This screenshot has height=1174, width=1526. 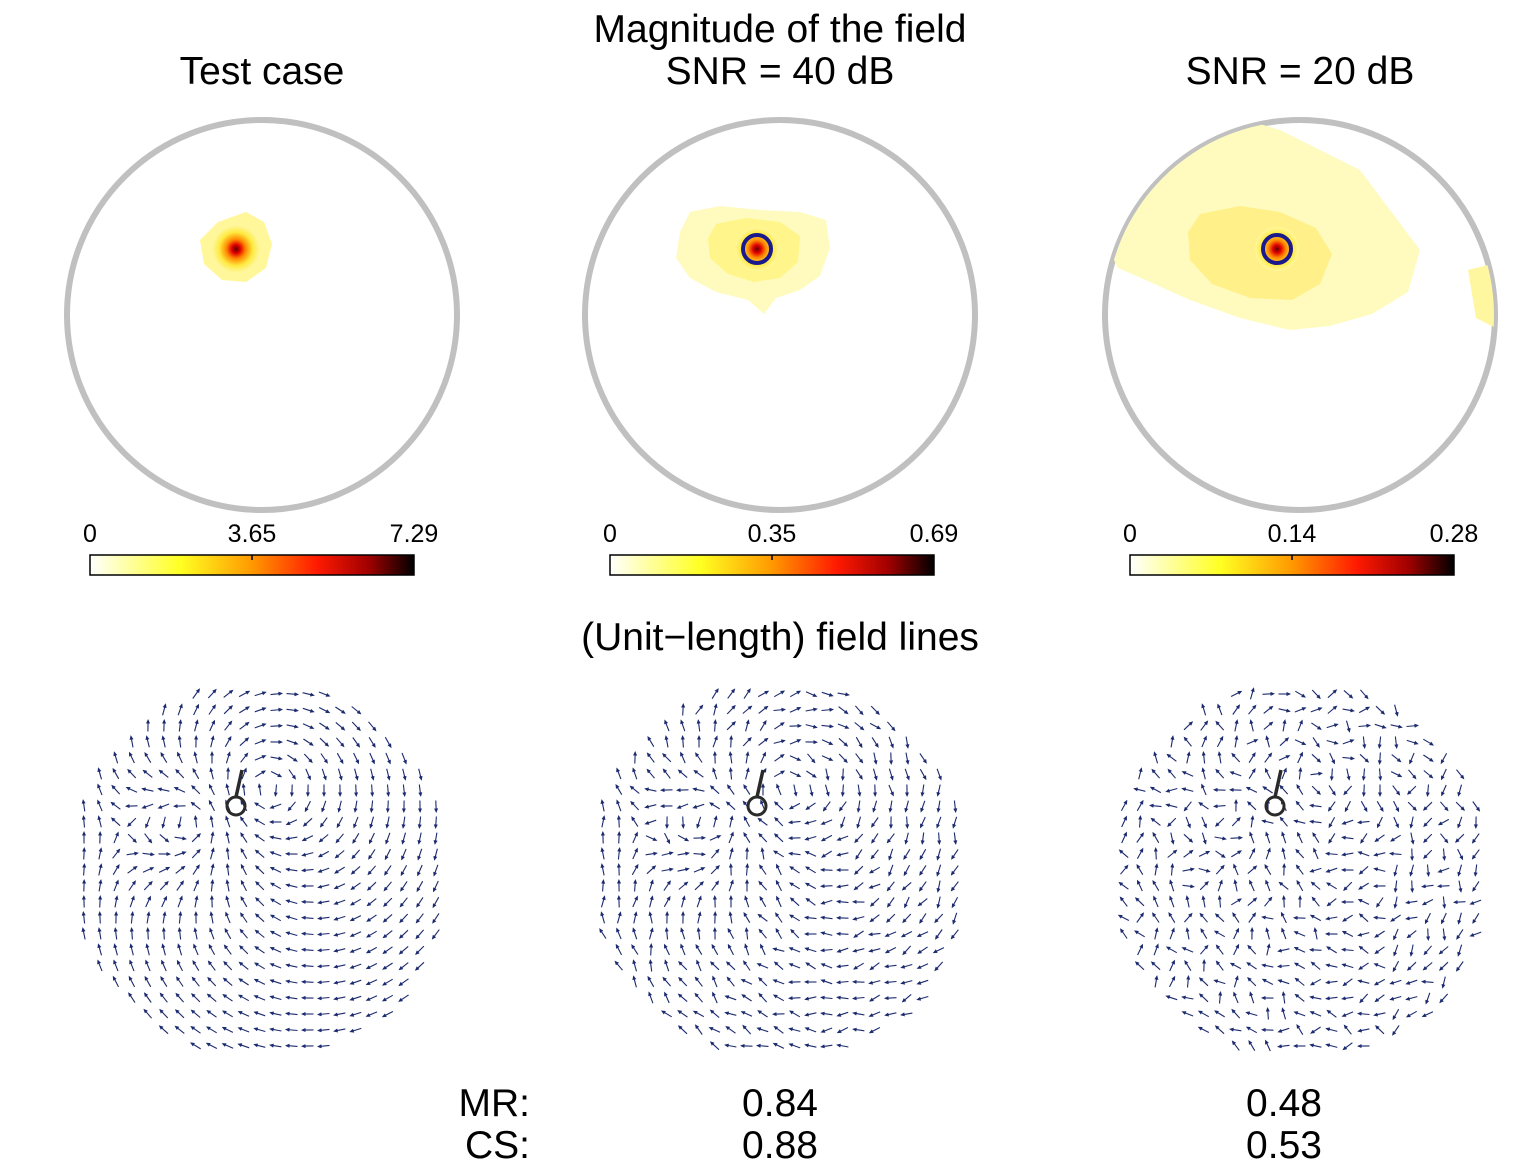 I want to click on heatmap-panel-snr40, so click(x=780, y=315).